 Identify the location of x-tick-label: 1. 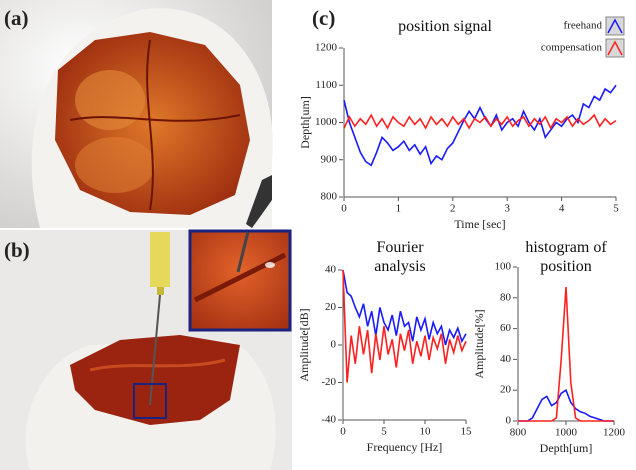
(399, 209).